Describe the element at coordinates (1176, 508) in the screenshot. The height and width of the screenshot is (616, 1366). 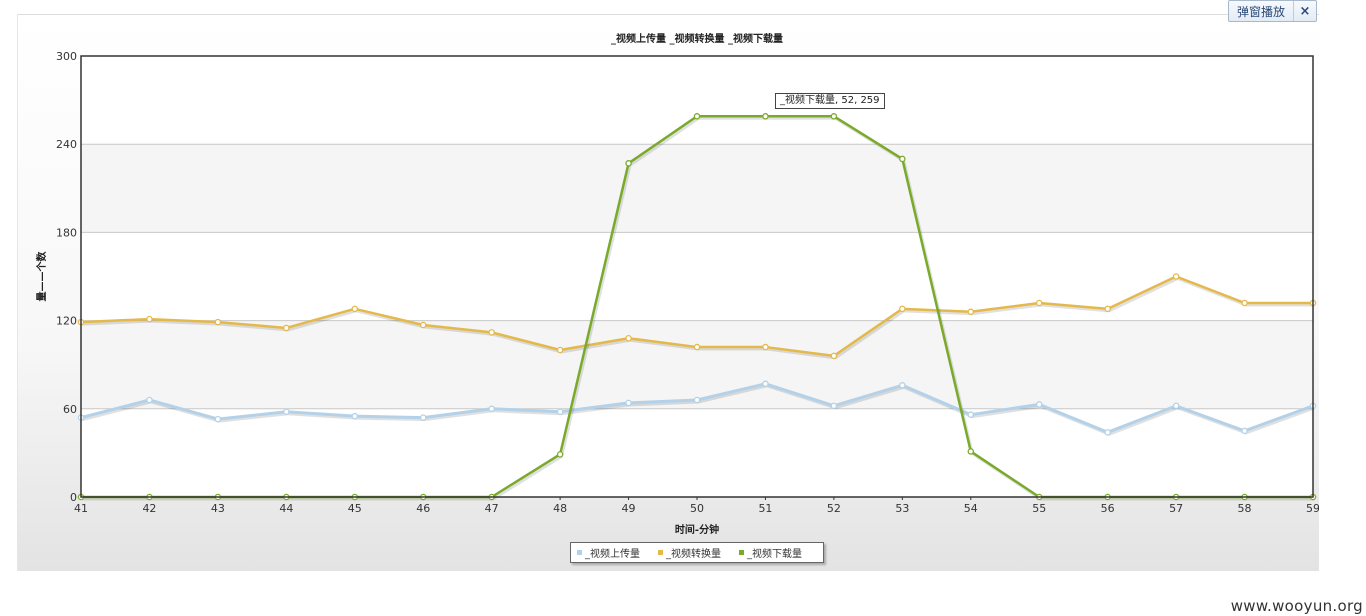
I see `x-tick-label: 57` at that location.